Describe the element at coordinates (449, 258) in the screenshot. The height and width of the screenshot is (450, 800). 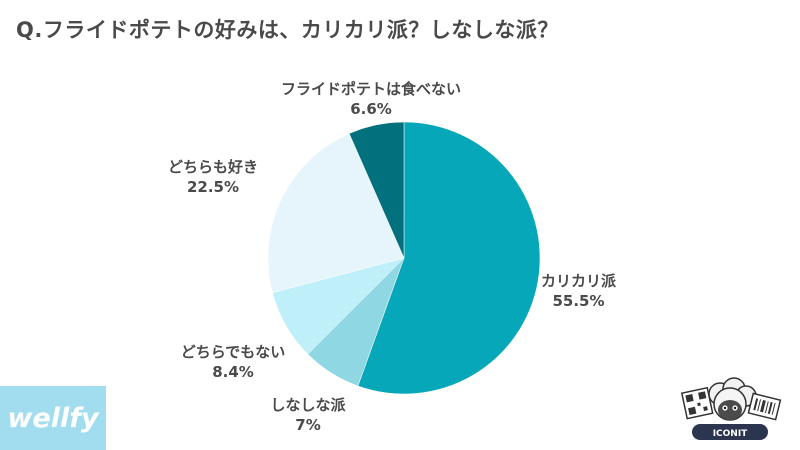
I see `pie-slice-karikari` at that location.